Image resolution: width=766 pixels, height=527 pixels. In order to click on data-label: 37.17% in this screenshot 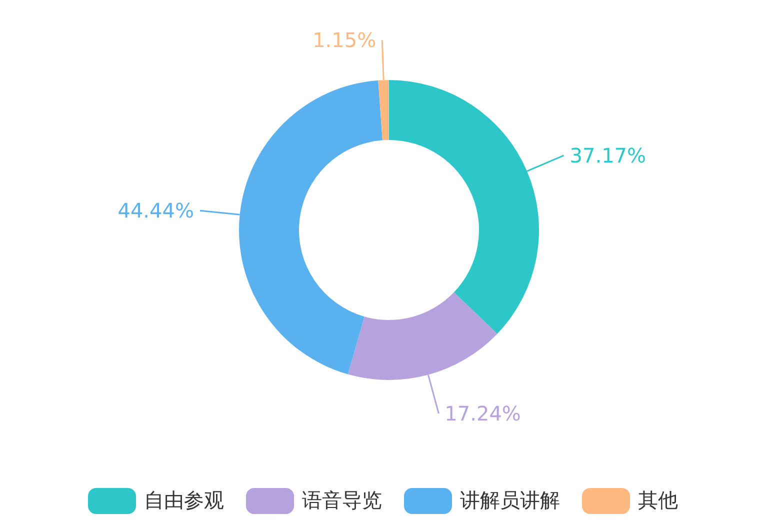, I will do `click(608, 155)`.